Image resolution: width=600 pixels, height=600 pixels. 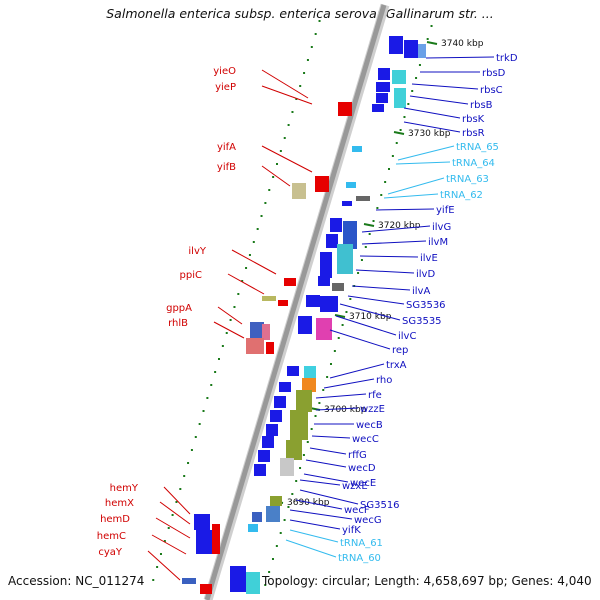 What do you see at coordinates (384, 380) in the screenshot?
I see `gene-label: rho` at bounding box center [384, 380].